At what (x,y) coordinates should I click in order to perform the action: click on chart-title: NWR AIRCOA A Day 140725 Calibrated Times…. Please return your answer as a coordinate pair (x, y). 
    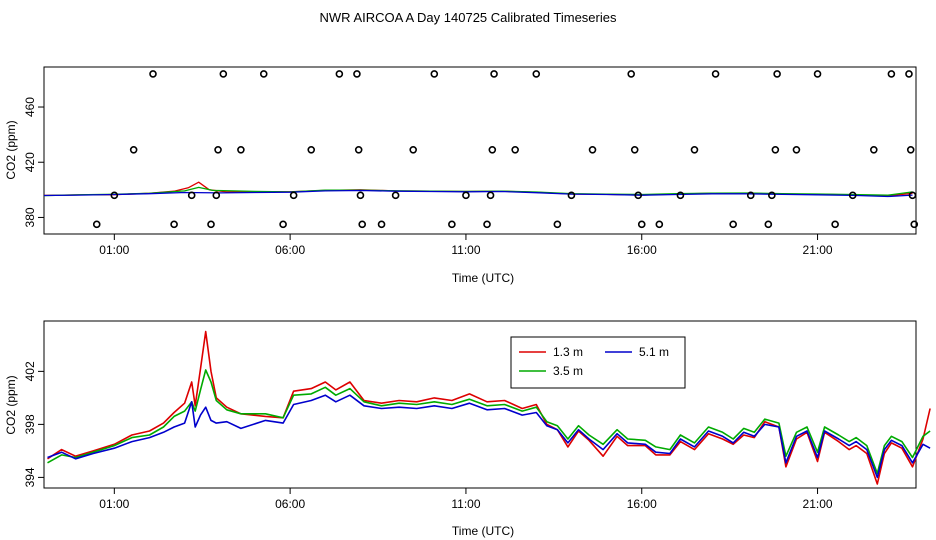
    Looking at the image, I should click on (468, 17).